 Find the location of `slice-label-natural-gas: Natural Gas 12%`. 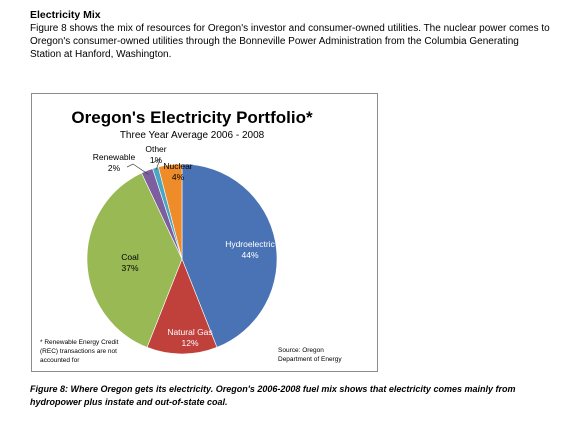

slice-label-natural-gas: Natural Gas 12% is located at coordinates (189, 337).